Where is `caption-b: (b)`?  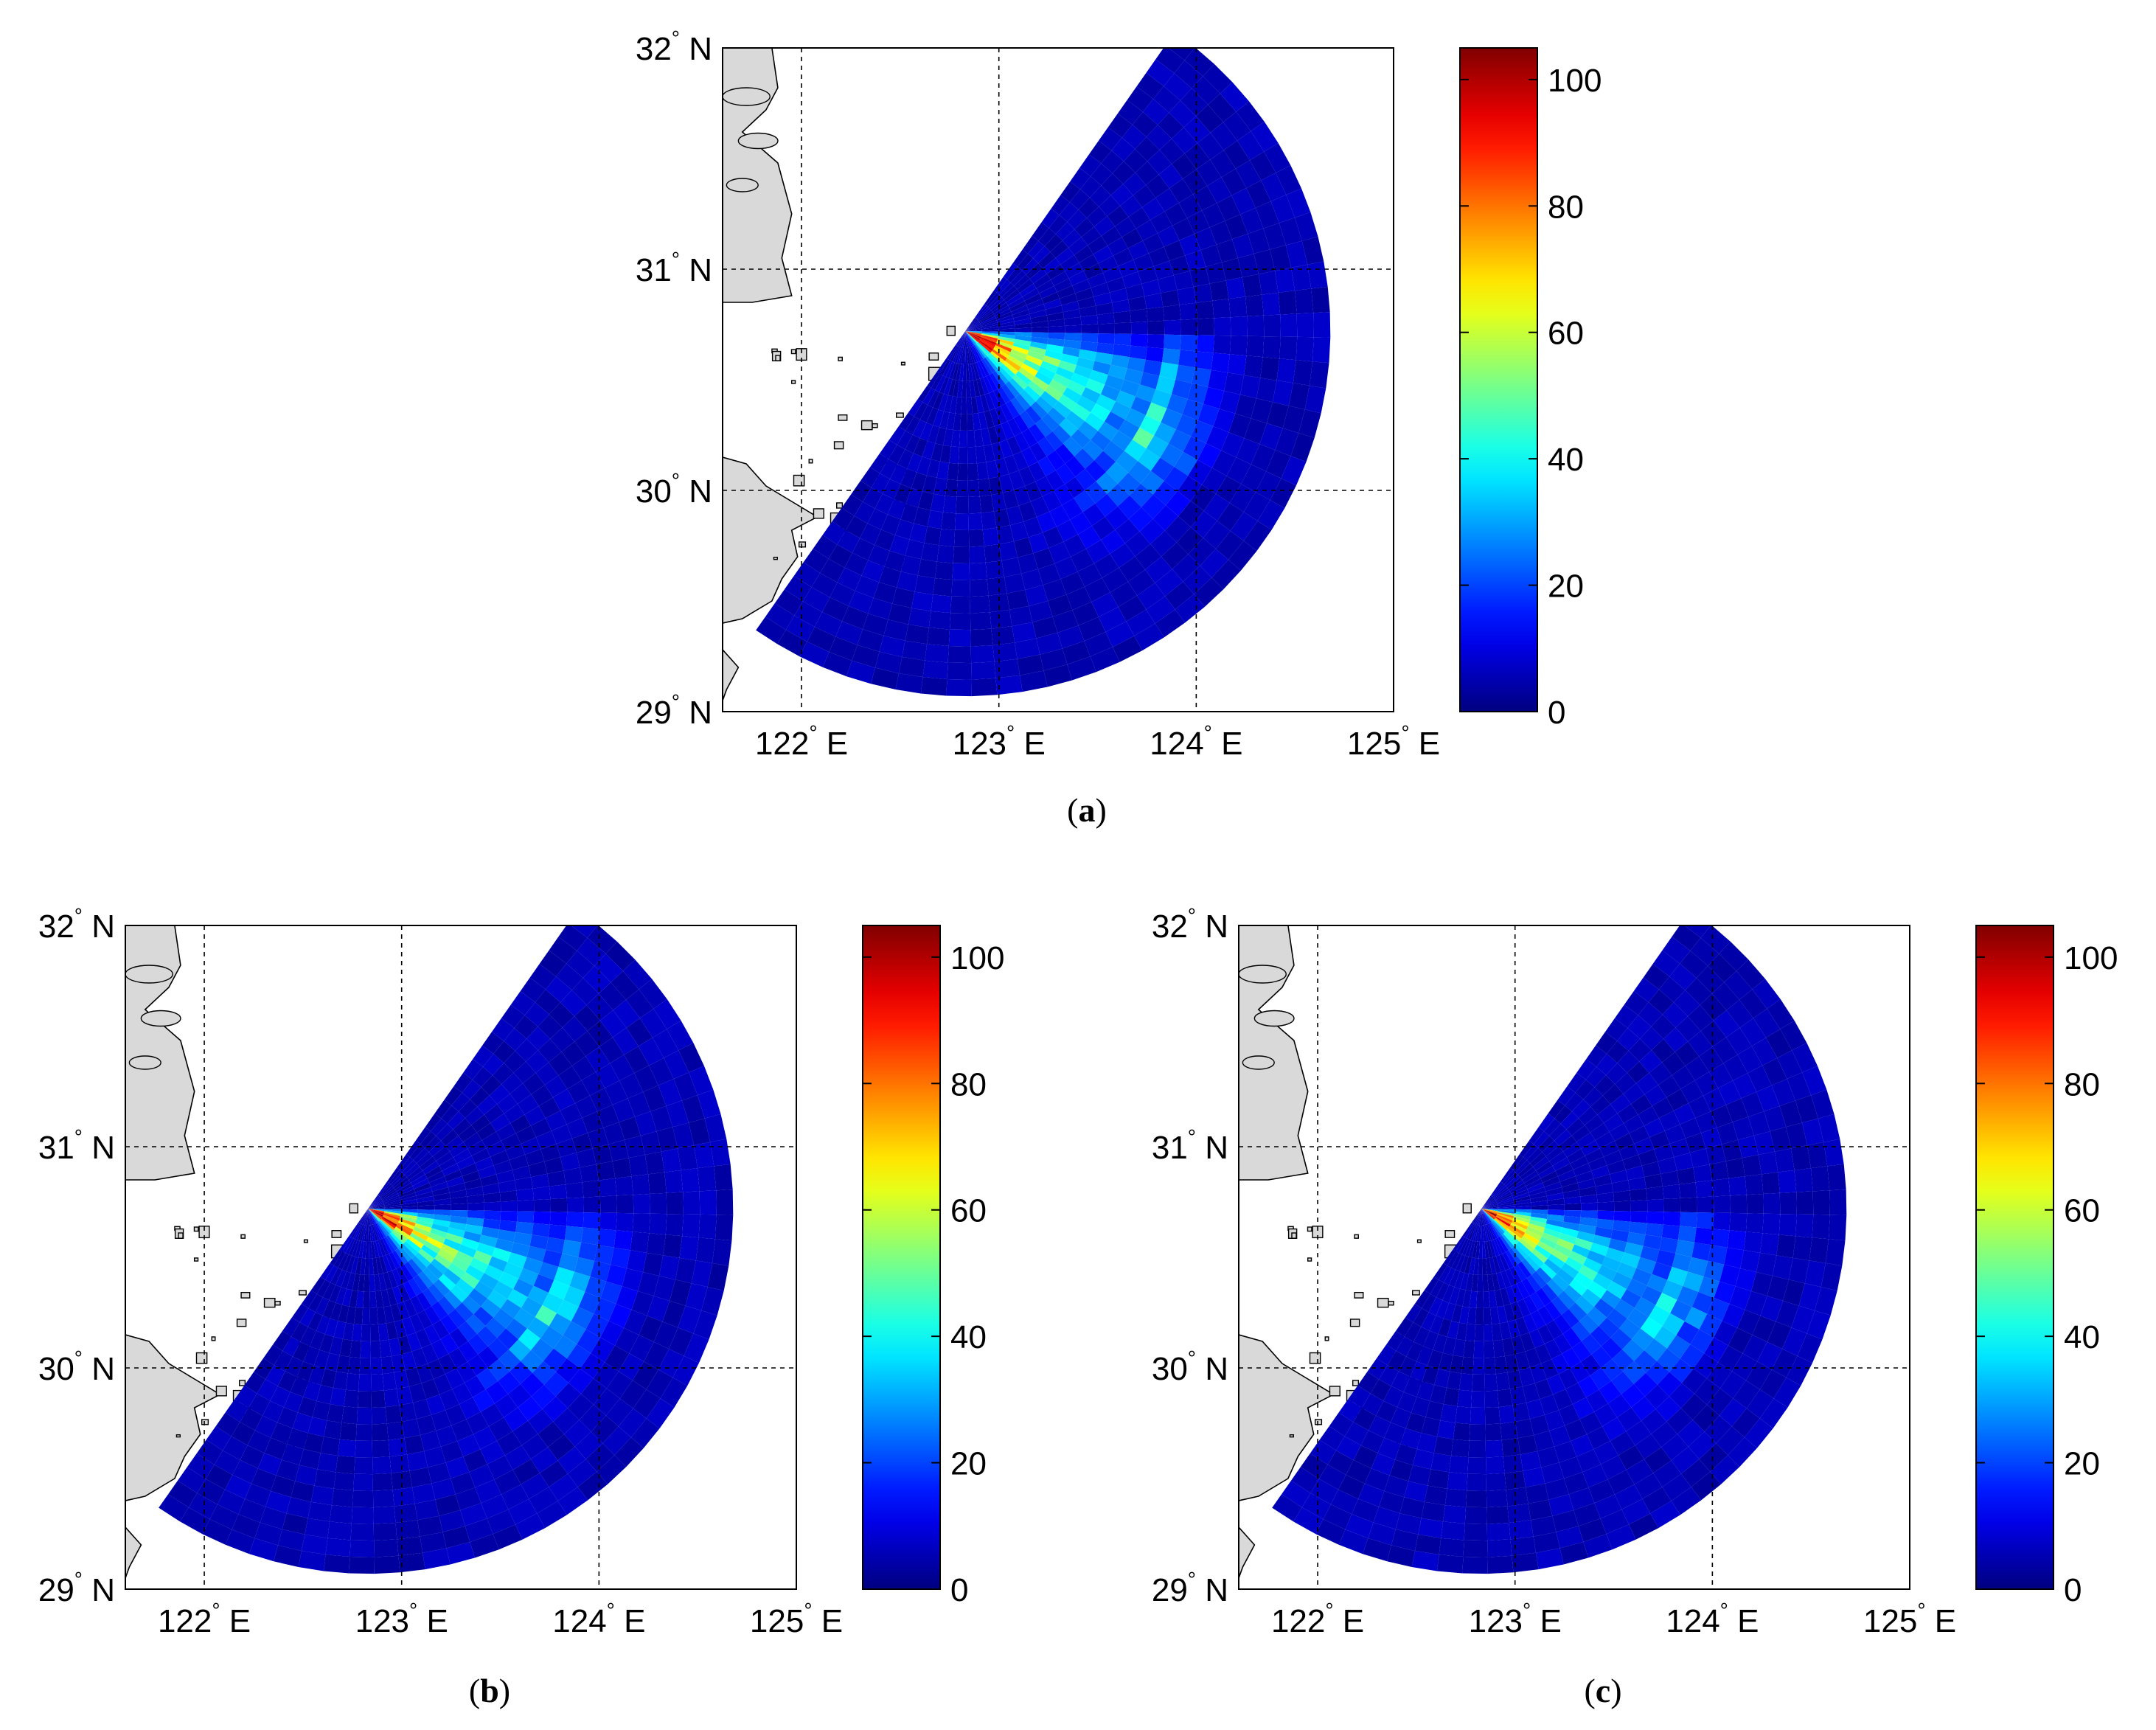 caption-b: (b) is located at coordinates (489, 1690).